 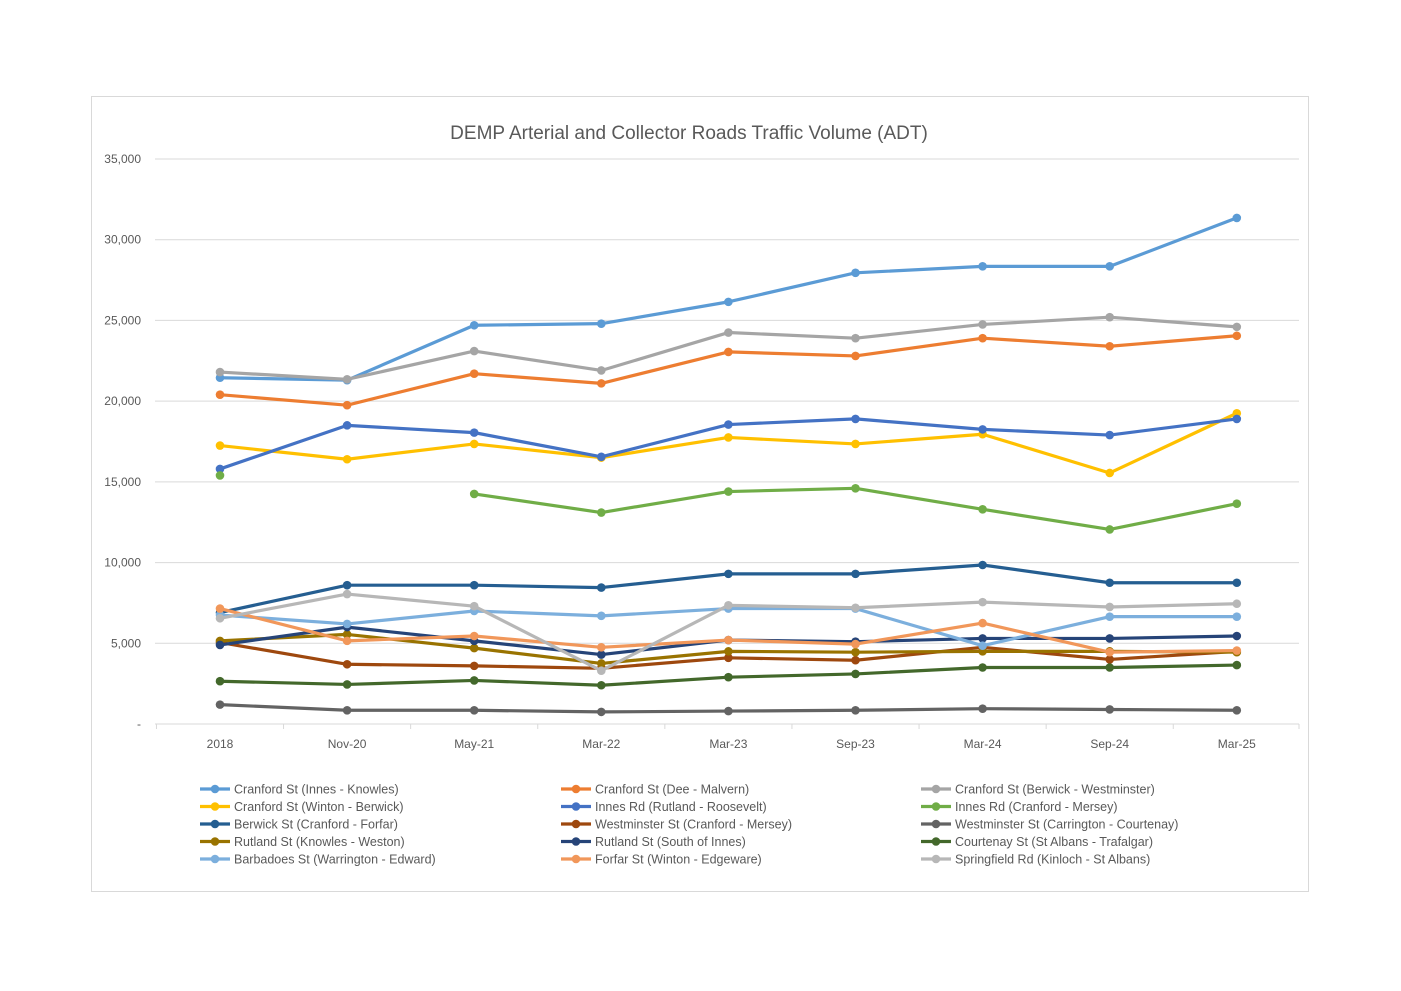 What do you see at coordinates (122, 401) in the screenshot?
I see `y-tick-label: 20,000` at bounding box center [122, 401].